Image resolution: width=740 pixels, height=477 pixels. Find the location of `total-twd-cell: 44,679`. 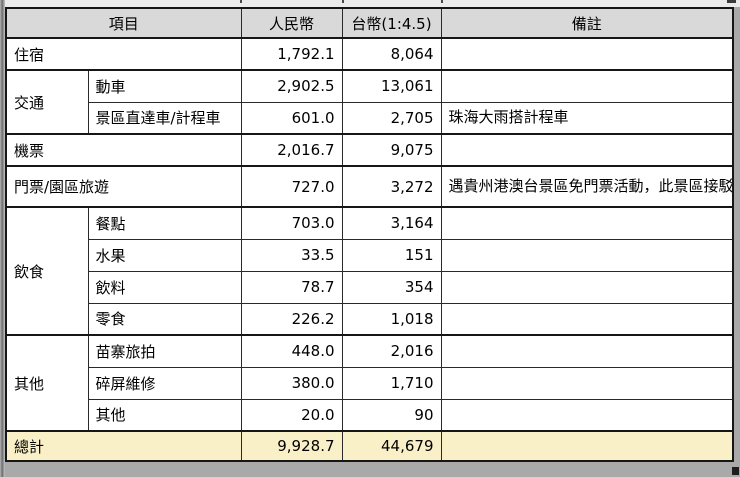

total-twd-cell: 44,679 is located at coordinates (391, 446).